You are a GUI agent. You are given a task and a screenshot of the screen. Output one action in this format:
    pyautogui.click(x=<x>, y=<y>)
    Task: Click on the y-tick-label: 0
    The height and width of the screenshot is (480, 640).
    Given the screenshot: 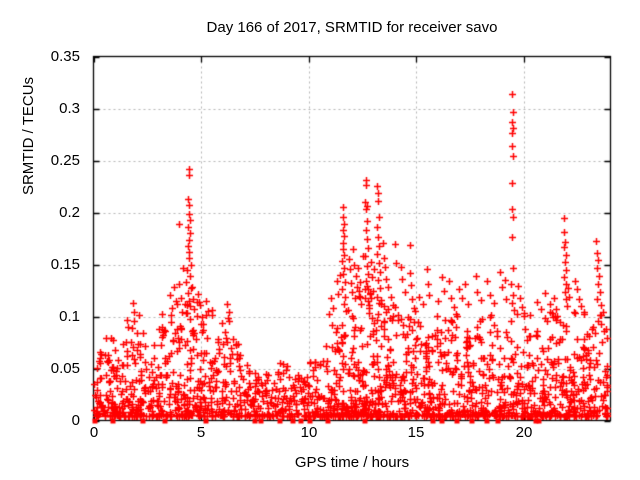 What is the action you would take?
    pyautogui.click(x=75, y=420)
    